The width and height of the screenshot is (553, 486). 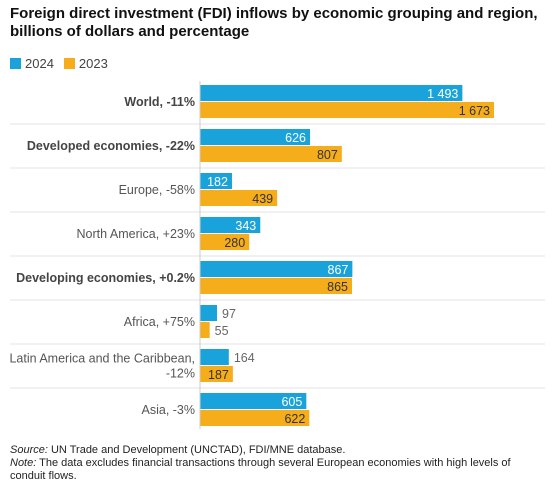 What do you see at coordinates (23, 463) in the screenshot?
I see `note-label: Note:` at bounding box center [23, 463].